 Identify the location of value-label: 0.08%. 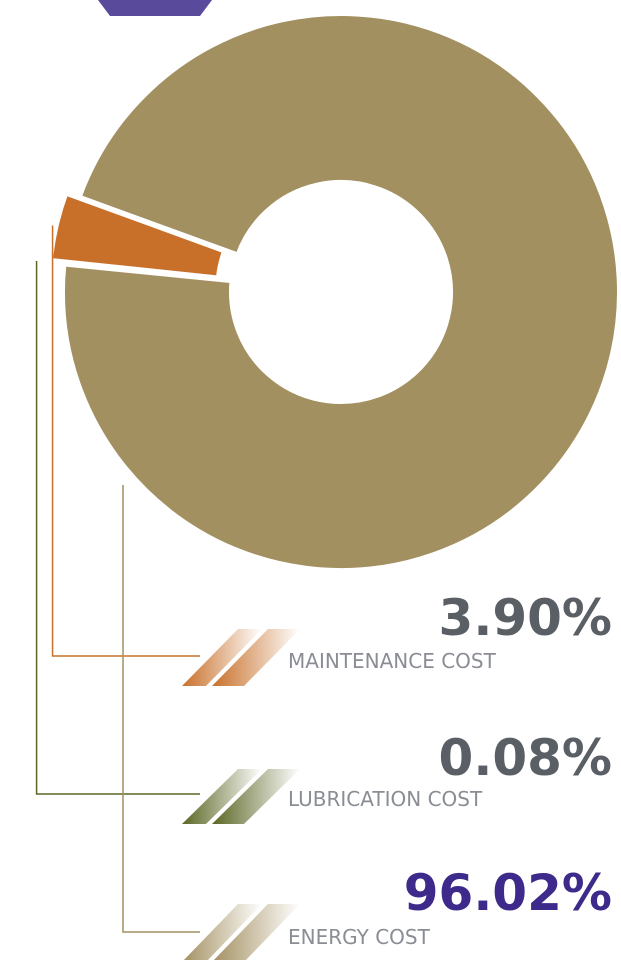
(525, 758).